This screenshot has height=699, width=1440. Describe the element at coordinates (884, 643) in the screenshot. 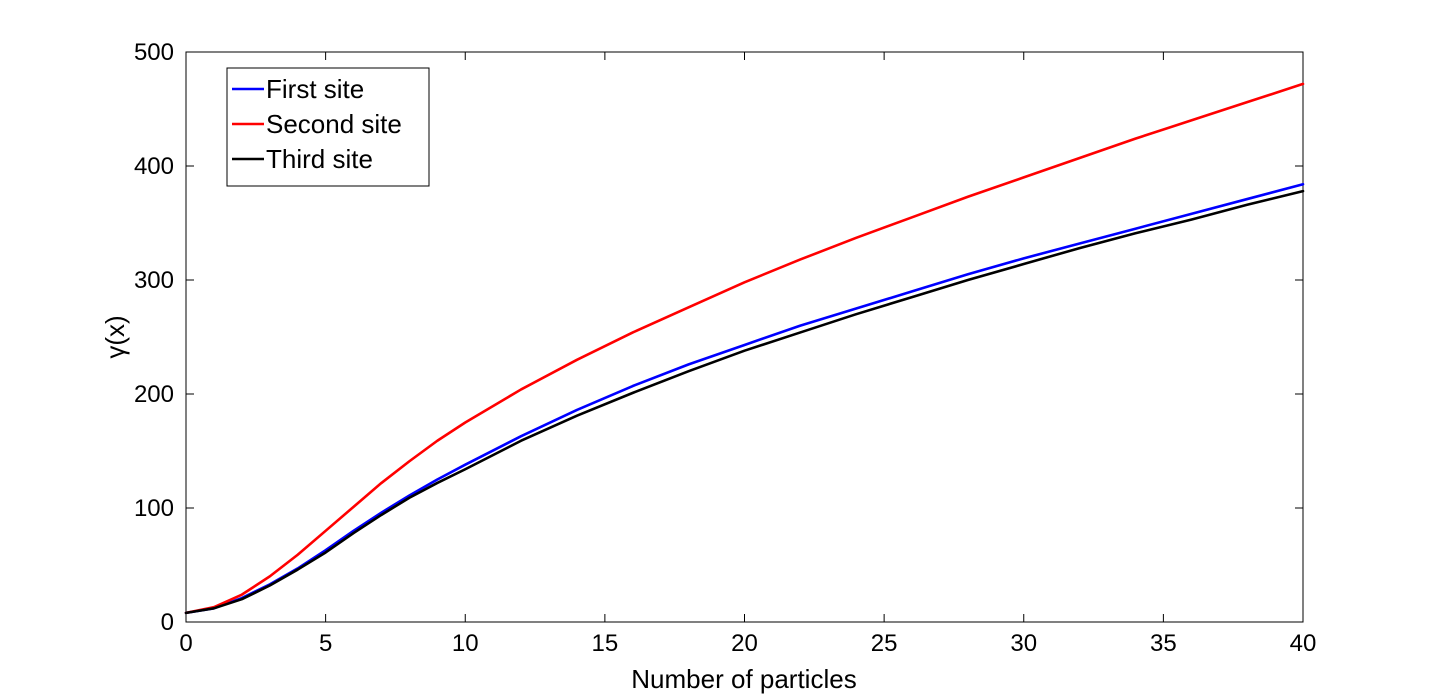

I see `x-tick-label: 25` at that location.